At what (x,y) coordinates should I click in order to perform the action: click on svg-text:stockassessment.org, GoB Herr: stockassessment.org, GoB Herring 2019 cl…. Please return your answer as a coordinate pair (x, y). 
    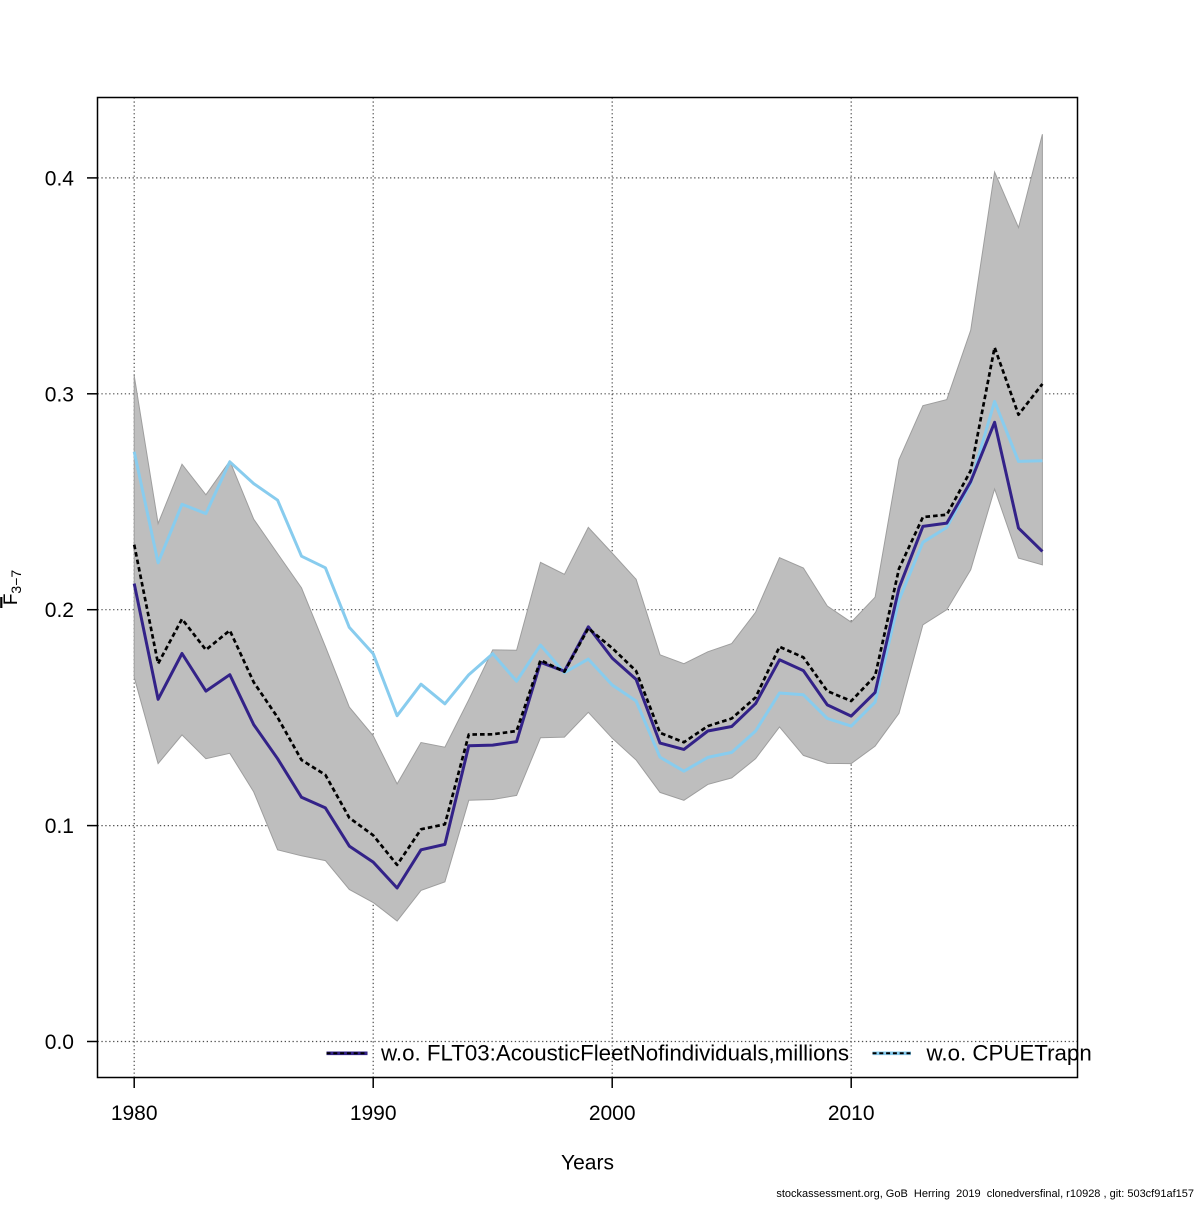
    Looking at the image, I should click on (985, 1194).